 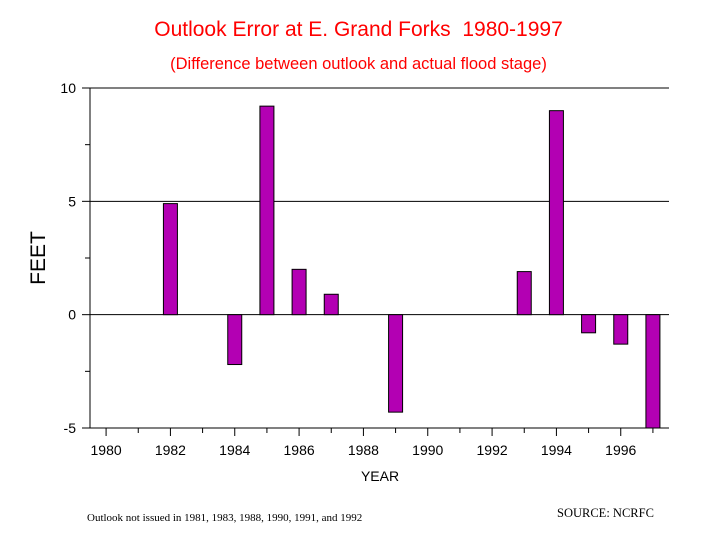 What do you see at coordinates (72, 201) in the screenshot?
I see `y-tick-label-5: 5` at bounding box center [72, 201].